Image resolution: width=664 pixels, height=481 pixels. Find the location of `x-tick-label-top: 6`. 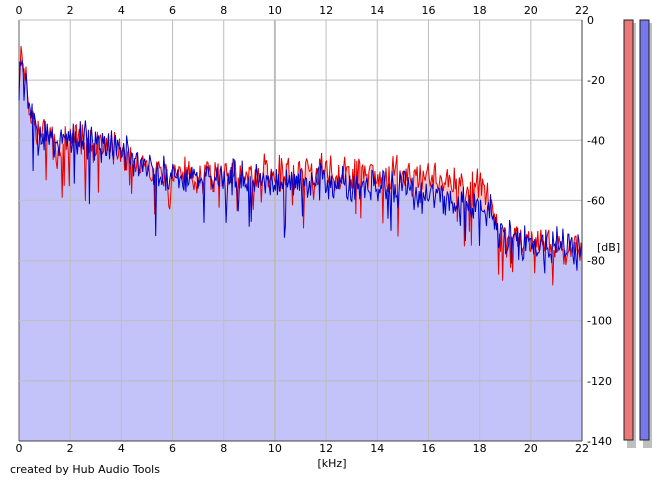

x-tick-label-top: 6 is located at coordinates (172, 10).